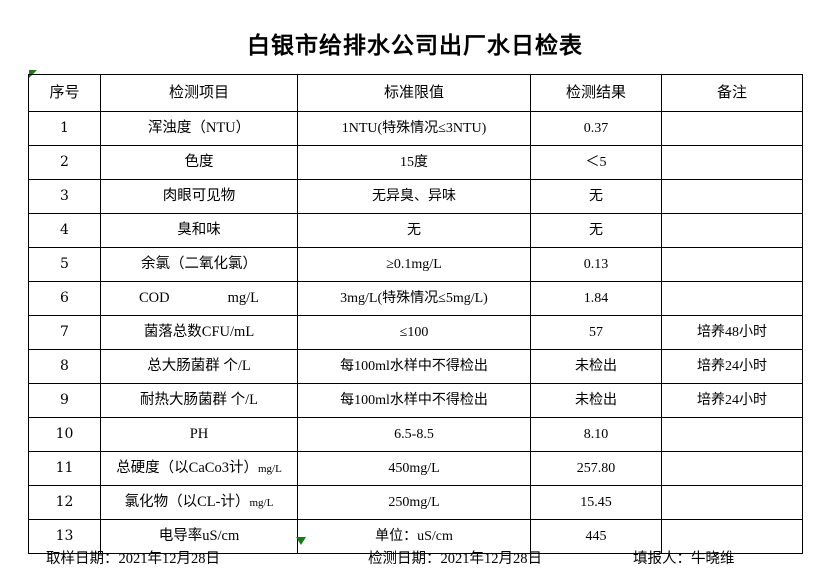  What do you see at coordinates (64, 93) in the screenshot?
I see `header-index: 序号` at bounding box center [64, 93].